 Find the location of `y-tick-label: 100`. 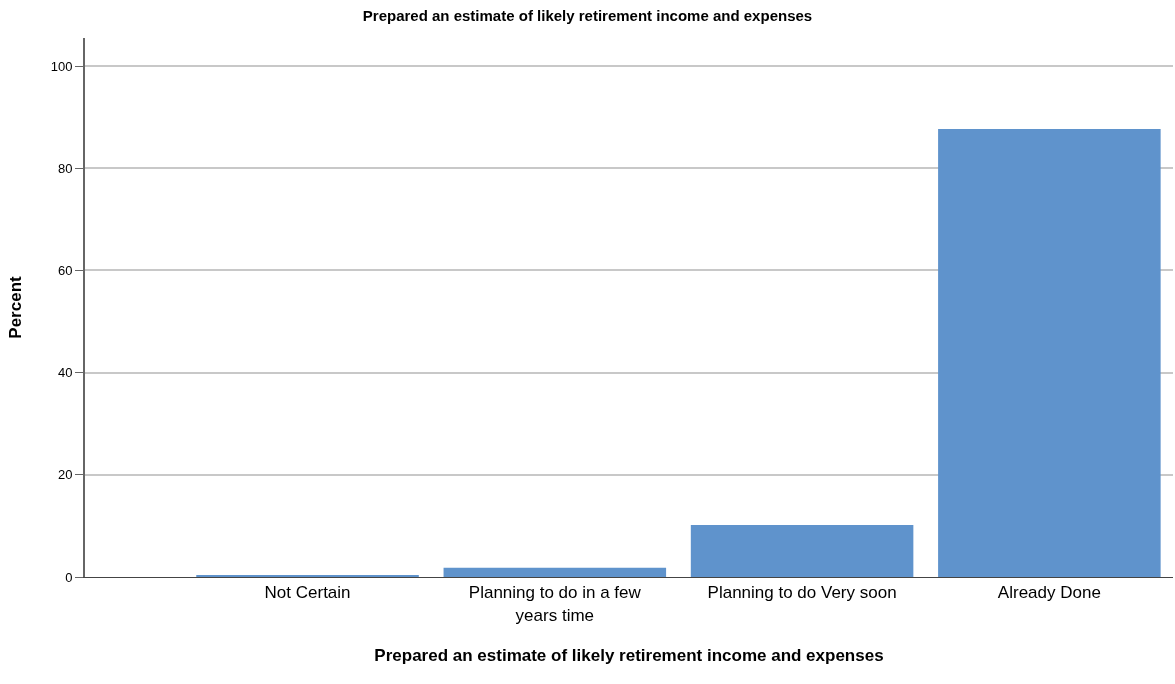

y-tick-label: 100 is located at coordinates (61, 66).